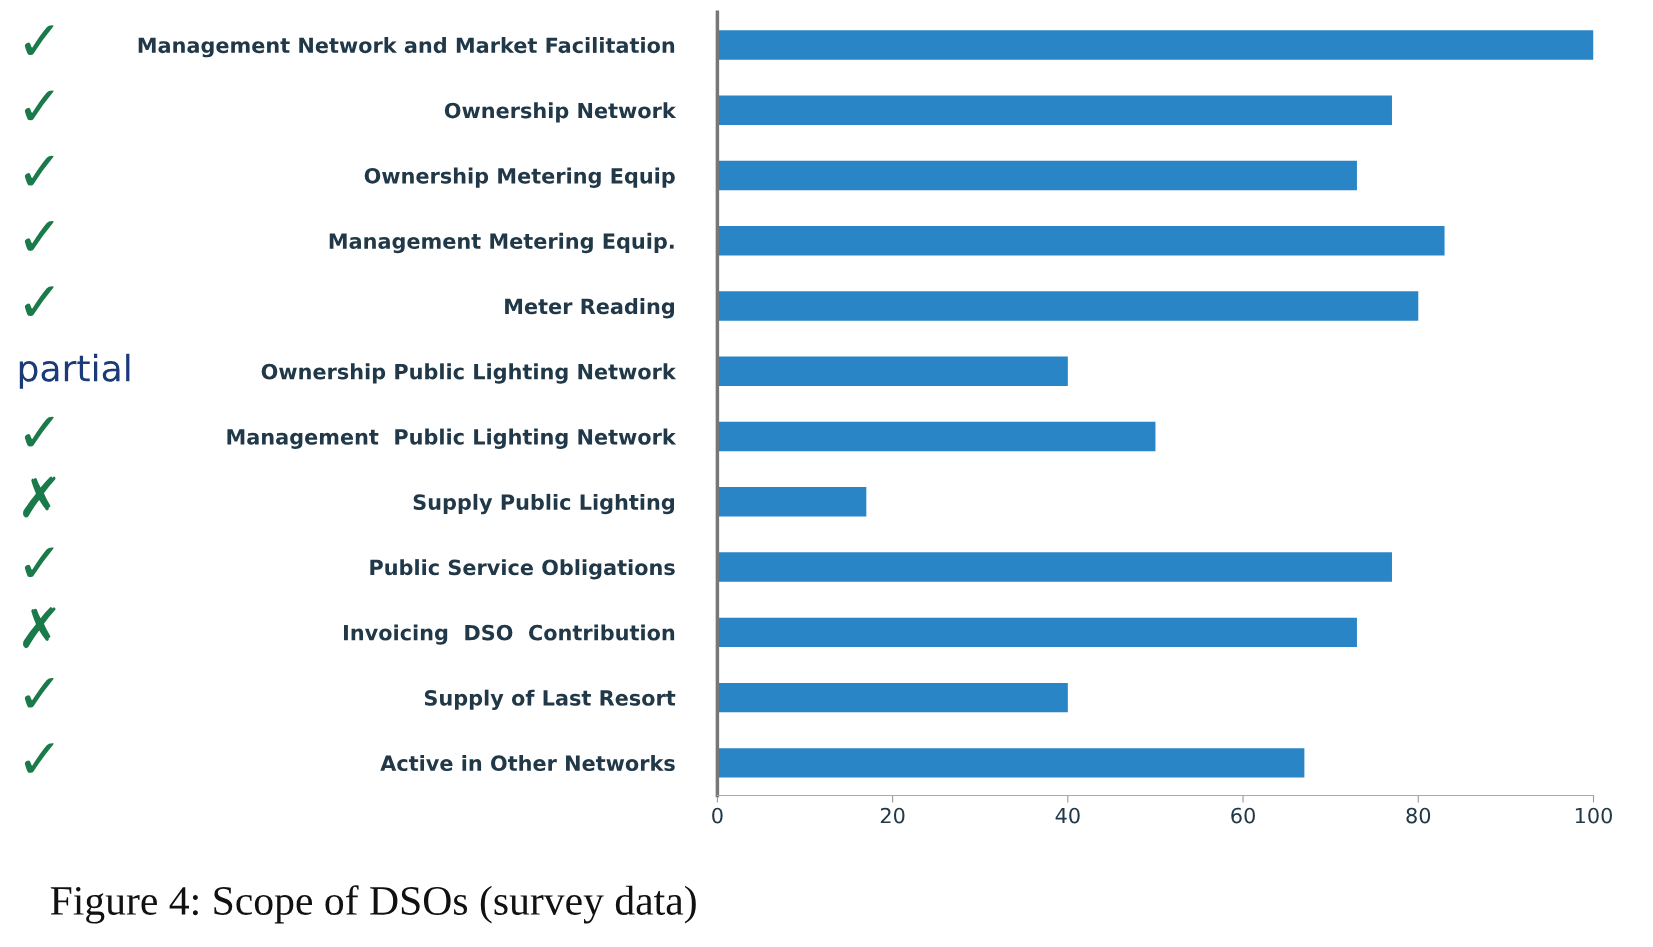  Describe the element at coordinates (527, 763) in the screenshot. I see `y-tick-label: Active in Other Networks` at that location.